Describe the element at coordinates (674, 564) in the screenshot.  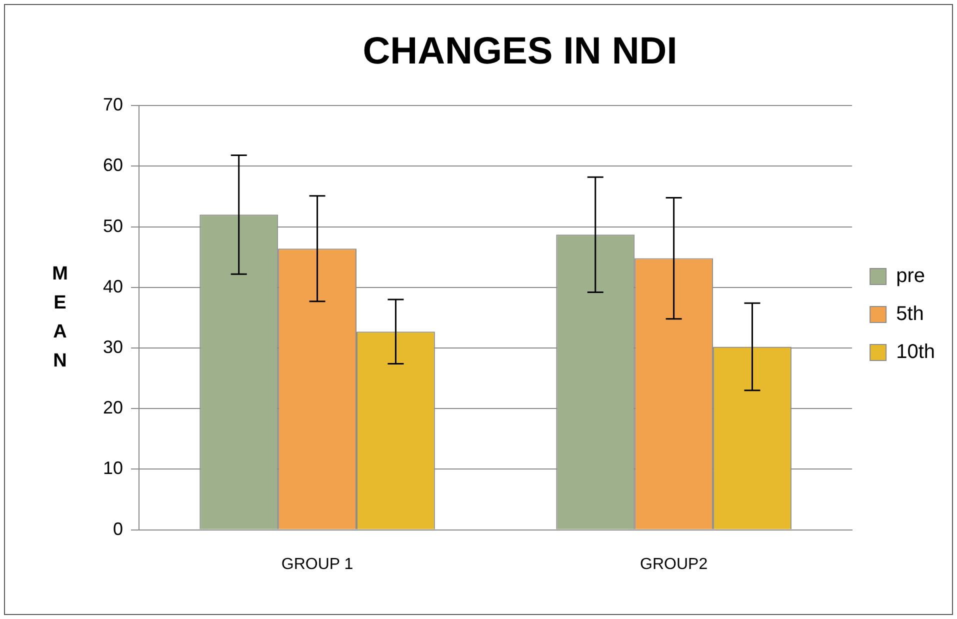
I see `x-tick-label: GROUP2` at that location.